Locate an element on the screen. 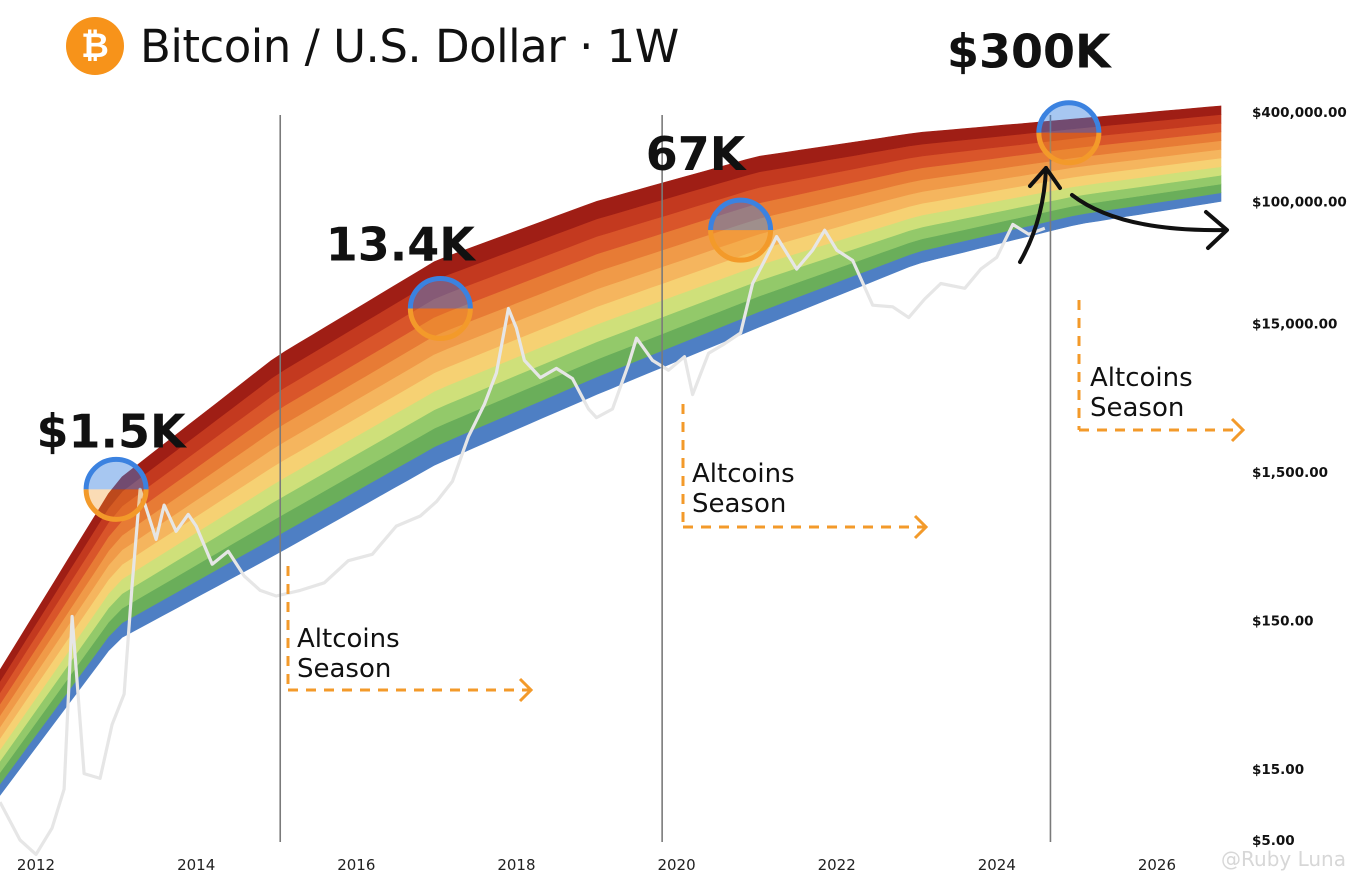 This screenshot has width=1358, height=877. peak-label: $300K is located at coordinates (1030, 52).